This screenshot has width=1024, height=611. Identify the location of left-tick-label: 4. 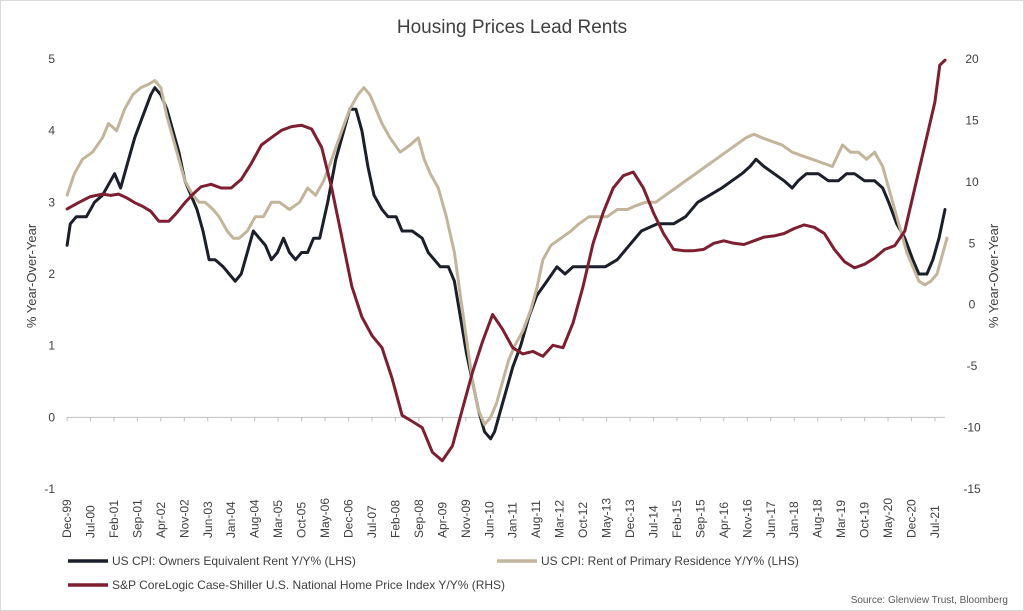
(51, 131).